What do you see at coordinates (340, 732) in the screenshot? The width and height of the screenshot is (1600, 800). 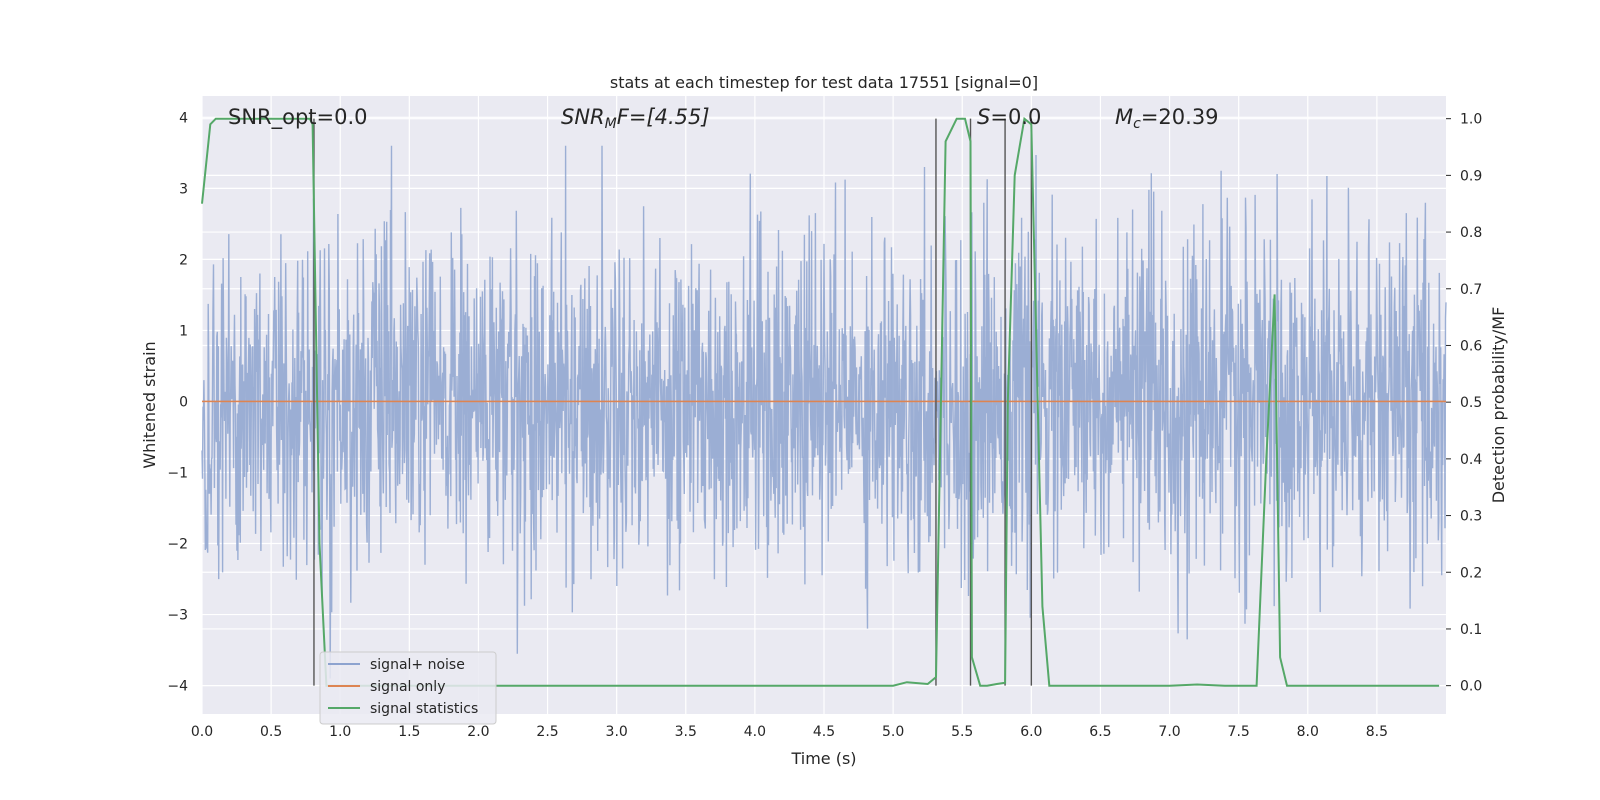 I see `x-tick-label: 1.0` at bounding box center [340, 732].